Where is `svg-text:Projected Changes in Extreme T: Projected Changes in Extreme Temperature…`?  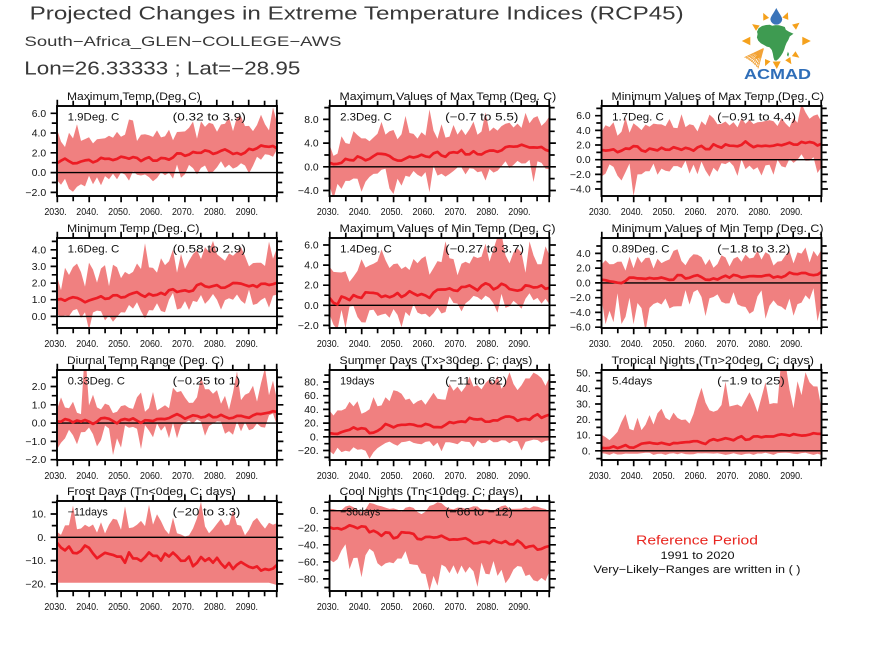 svg-text:Projected Changes in Extreme T: Projected Changes in Extreme Temperature… is located at coordinates (357, 13).